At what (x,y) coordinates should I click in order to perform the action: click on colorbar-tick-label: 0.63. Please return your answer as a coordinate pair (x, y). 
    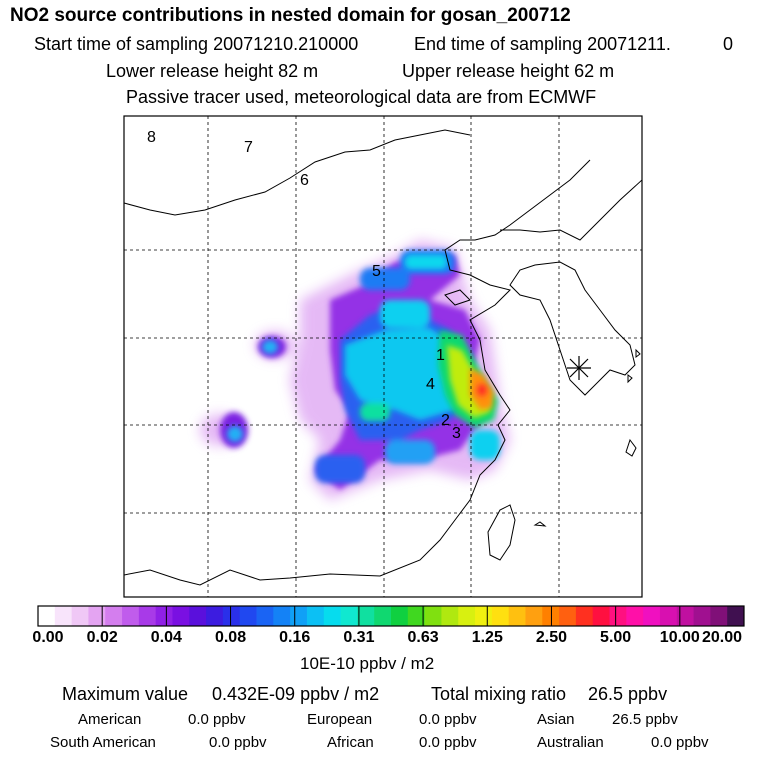
    Looking at the image, I should click on (423, 637).